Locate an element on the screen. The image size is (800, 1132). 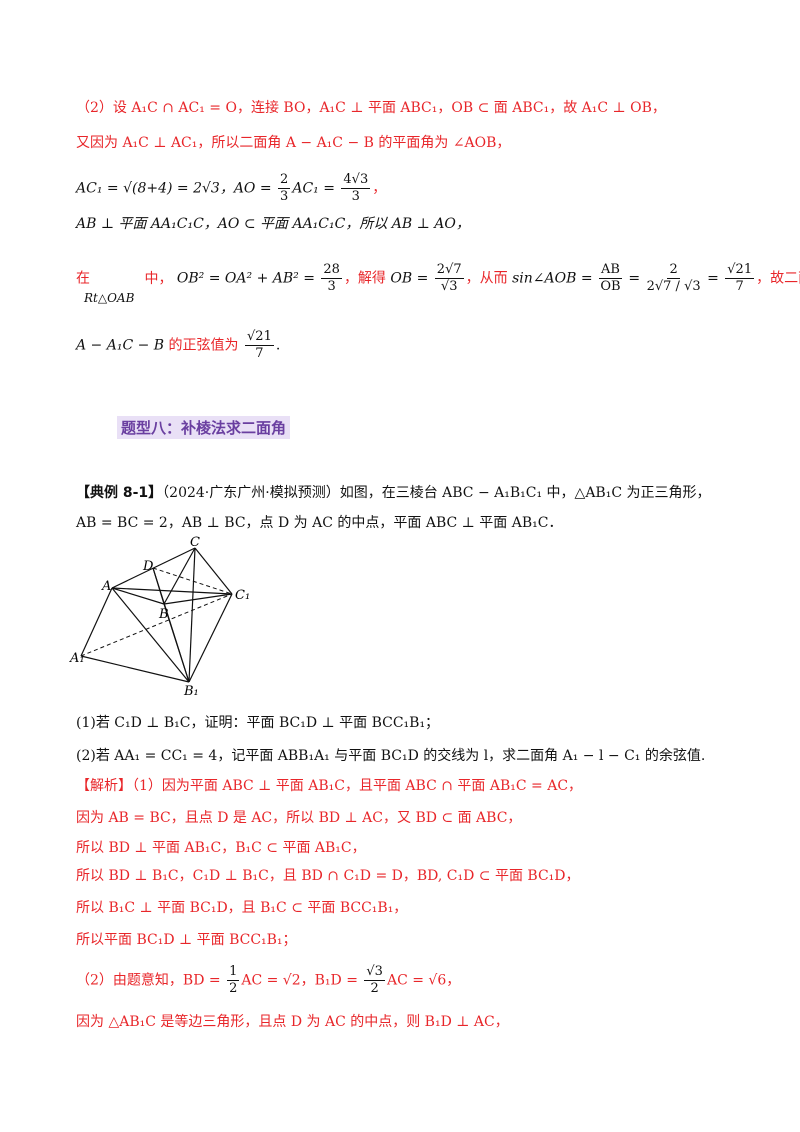
fraction-numerator: 4√3 is located at coordinates (356, 180).